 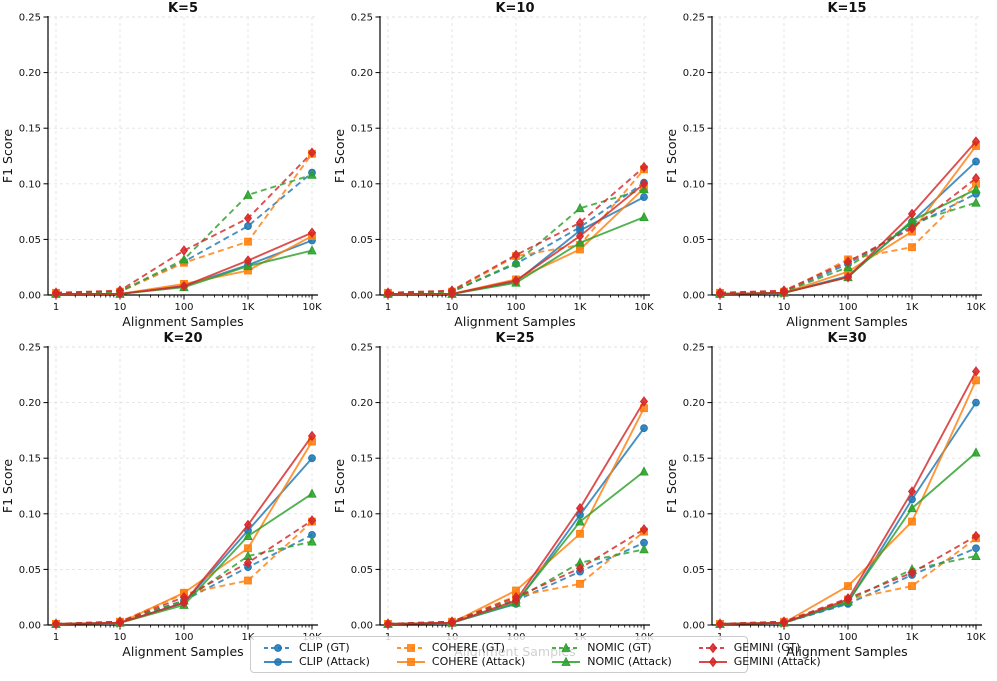 What do you see at coordinates (777, 661) in the screenshot?
I see `legend-label: GEMINI (Attack)` at bounding box center [777, 661].